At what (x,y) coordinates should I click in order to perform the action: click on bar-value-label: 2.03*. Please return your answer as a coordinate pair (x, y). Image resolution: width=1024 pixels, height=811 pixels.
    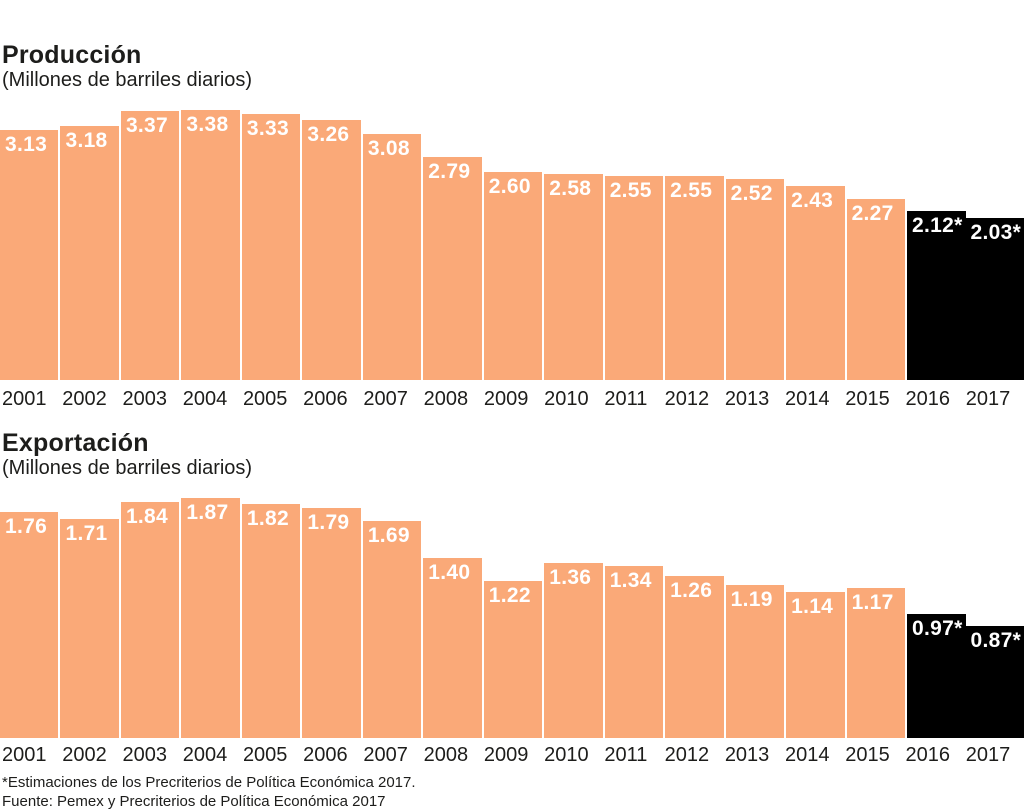
    Looking at the image, I should click on (996, 232).